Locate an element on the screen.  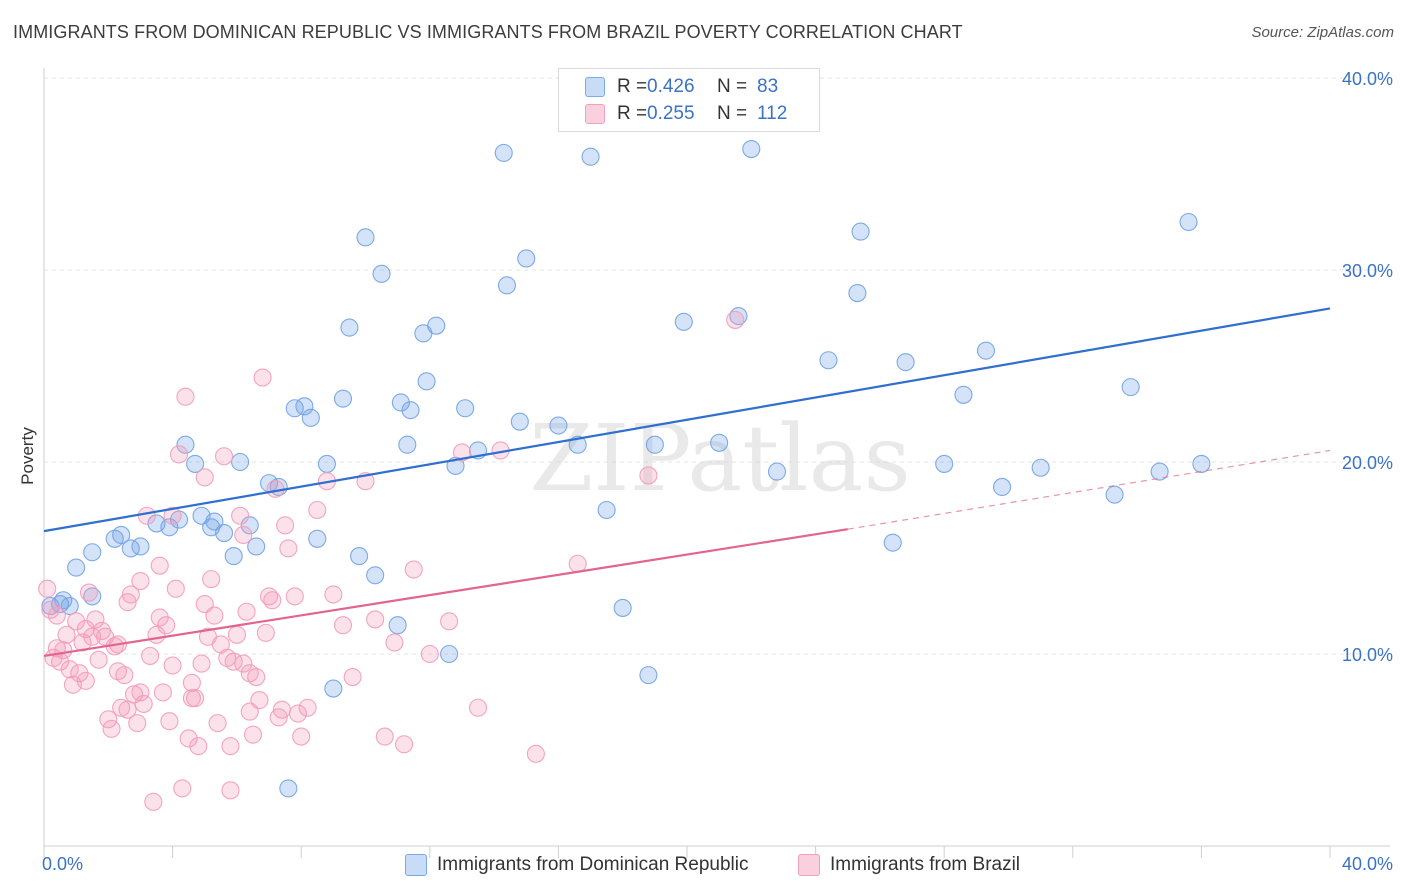
x-tick-label: 40.0% is located at coordinates (1367, 864).